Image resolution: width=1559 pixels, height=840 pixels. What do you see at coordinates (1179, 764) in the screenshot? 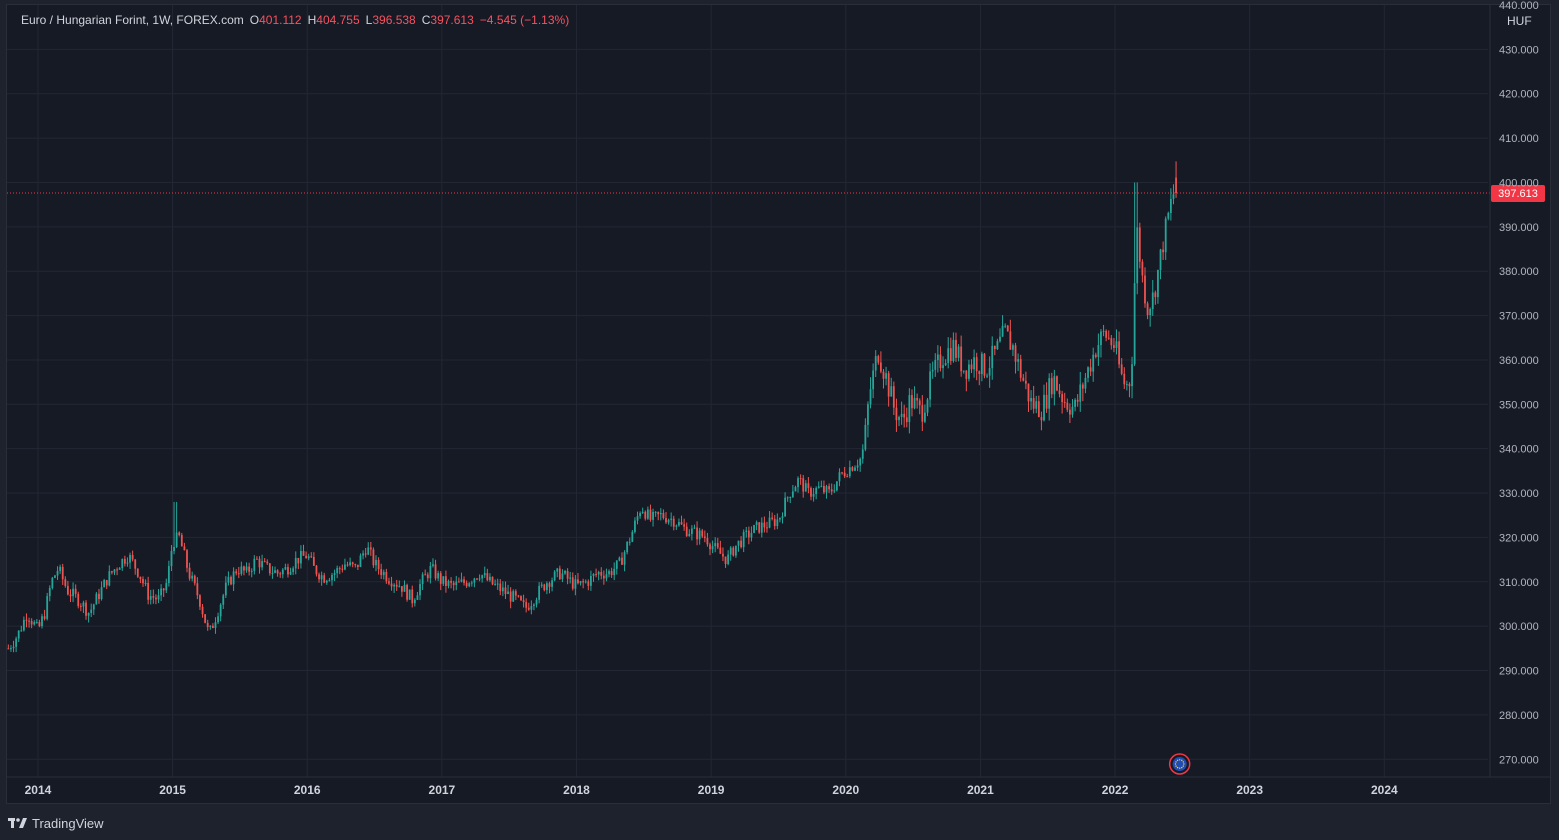
I see `event-marker` at bounding box center [1179, 764].